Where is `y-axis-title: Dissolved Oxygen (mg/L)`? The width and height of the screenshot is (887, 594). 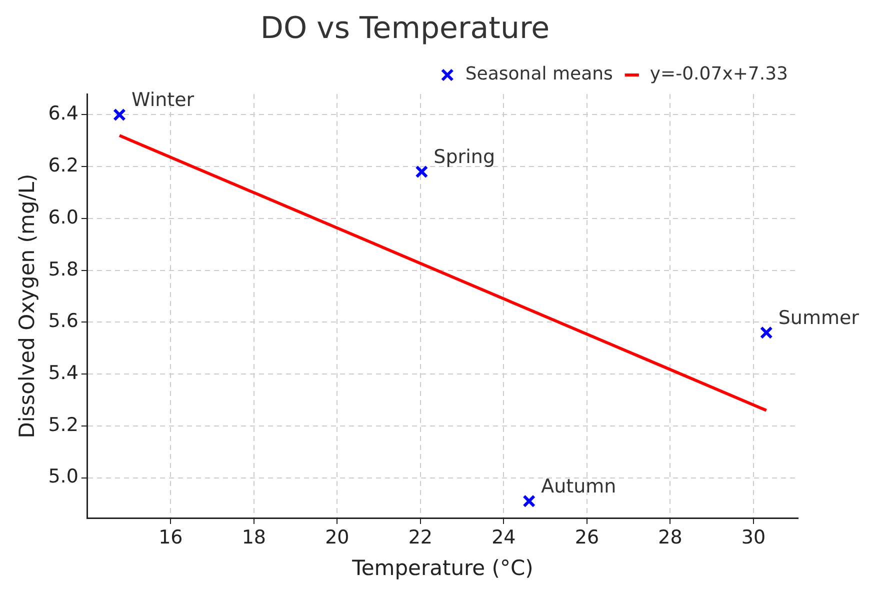 y-axis-title: Dissolved Oxygen (mg/L) is located at coordinates (27, 306).